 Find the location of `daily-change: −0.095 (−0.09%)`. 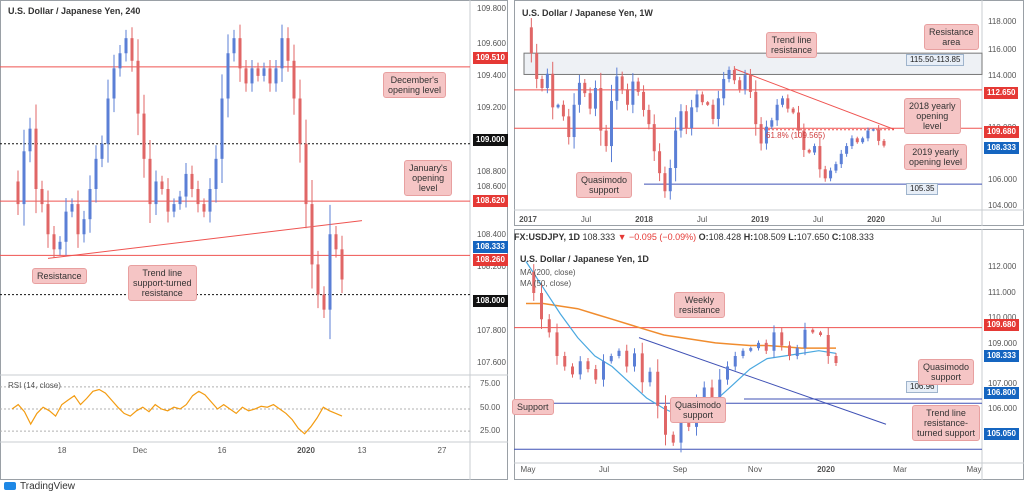

daily-change: −0.095 (−0.09%) is located at coordinates (663, 237).